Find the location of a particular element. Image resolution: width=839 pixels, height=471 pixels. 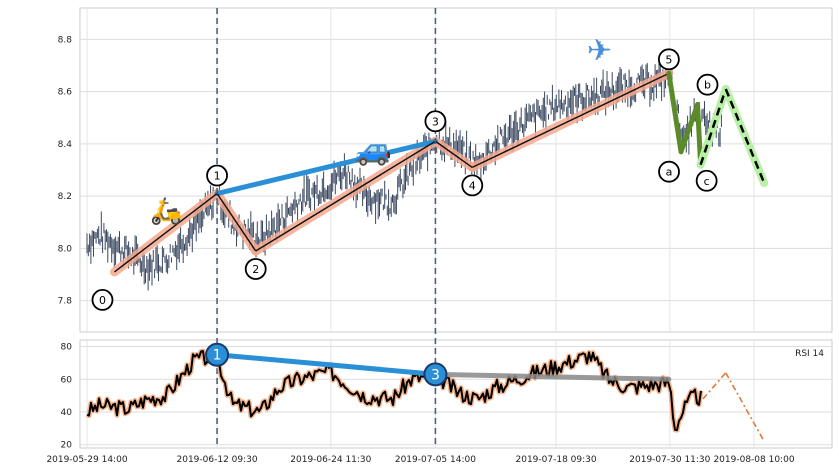

airplane-icon: ✈ is located at coordinates (599, 50).